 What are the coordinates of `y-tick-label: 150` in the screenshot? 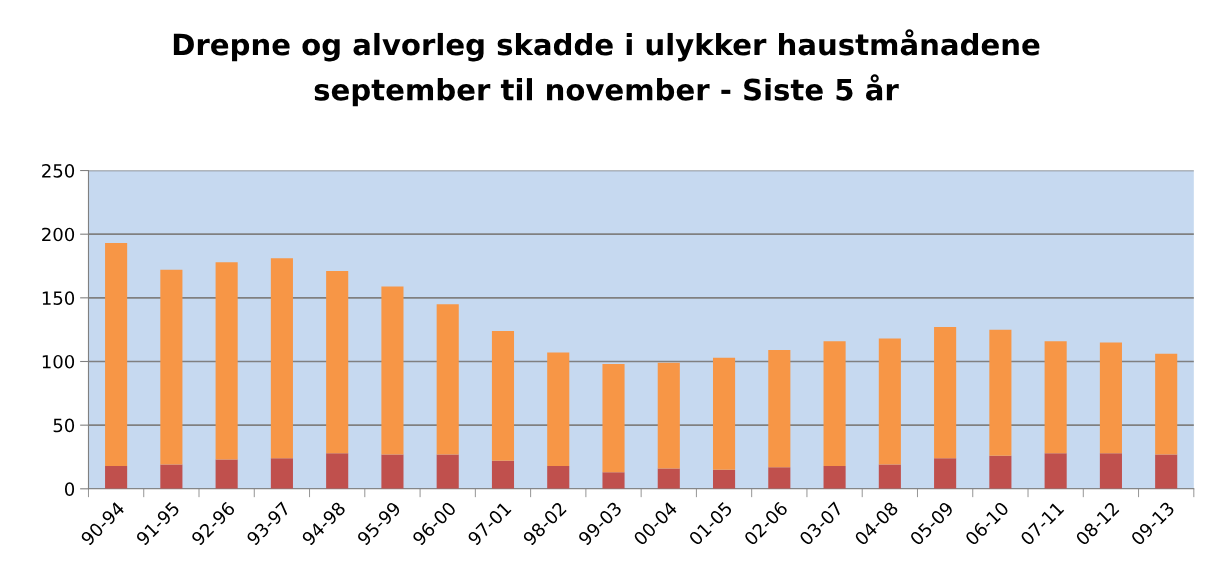 It's located at (58, 298).